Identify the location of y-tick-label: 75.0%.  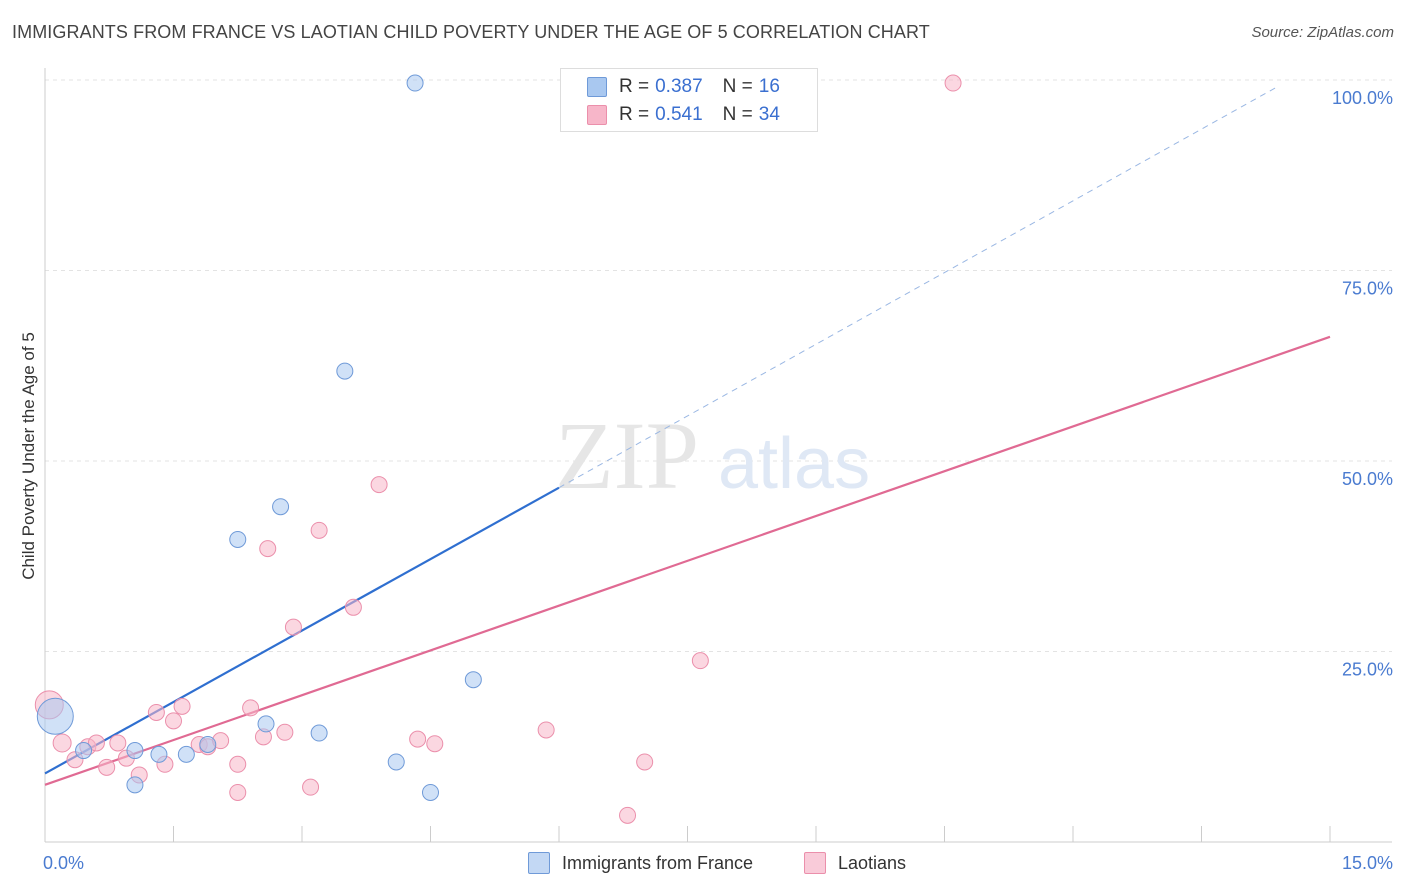
(1367, 289).